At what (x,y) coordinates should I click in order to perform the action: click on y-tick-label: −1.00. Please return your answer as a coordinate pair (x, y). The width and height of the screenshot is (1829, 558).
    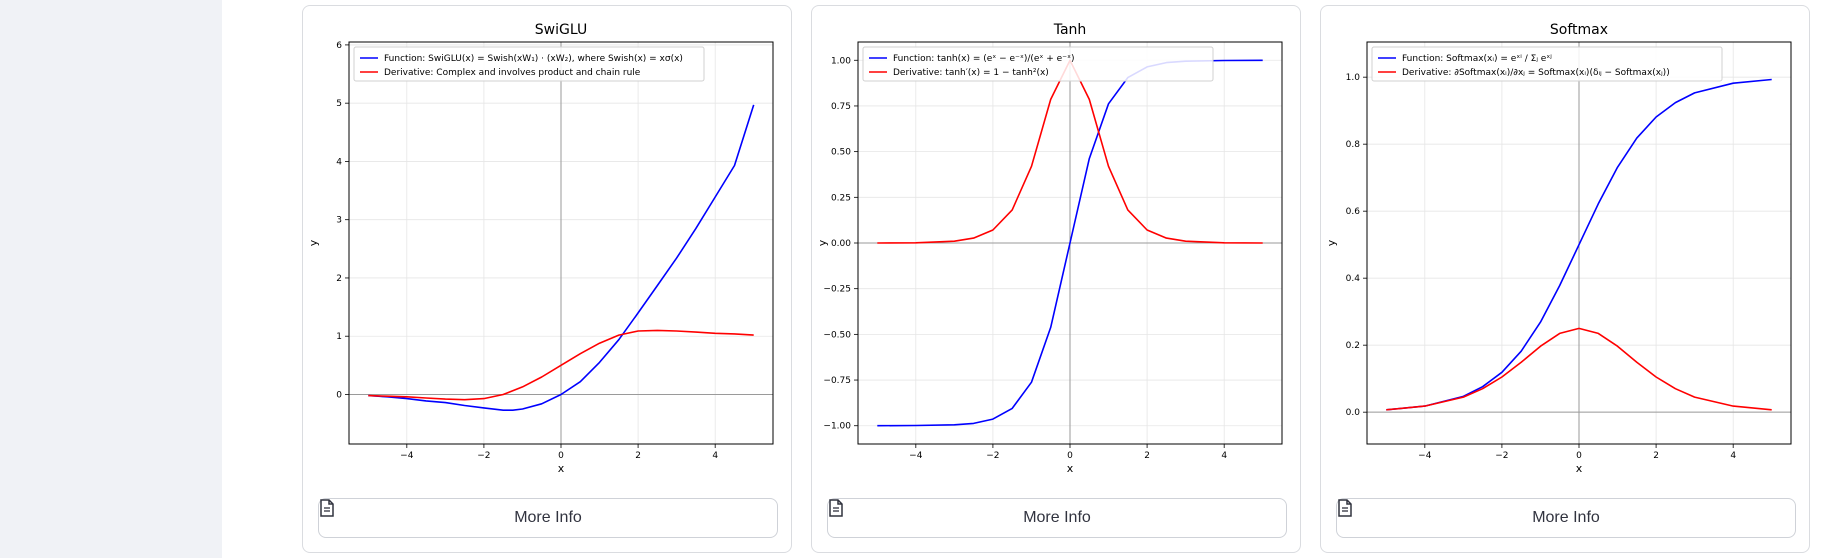
    Looking at the image, I should click on (837, 427).